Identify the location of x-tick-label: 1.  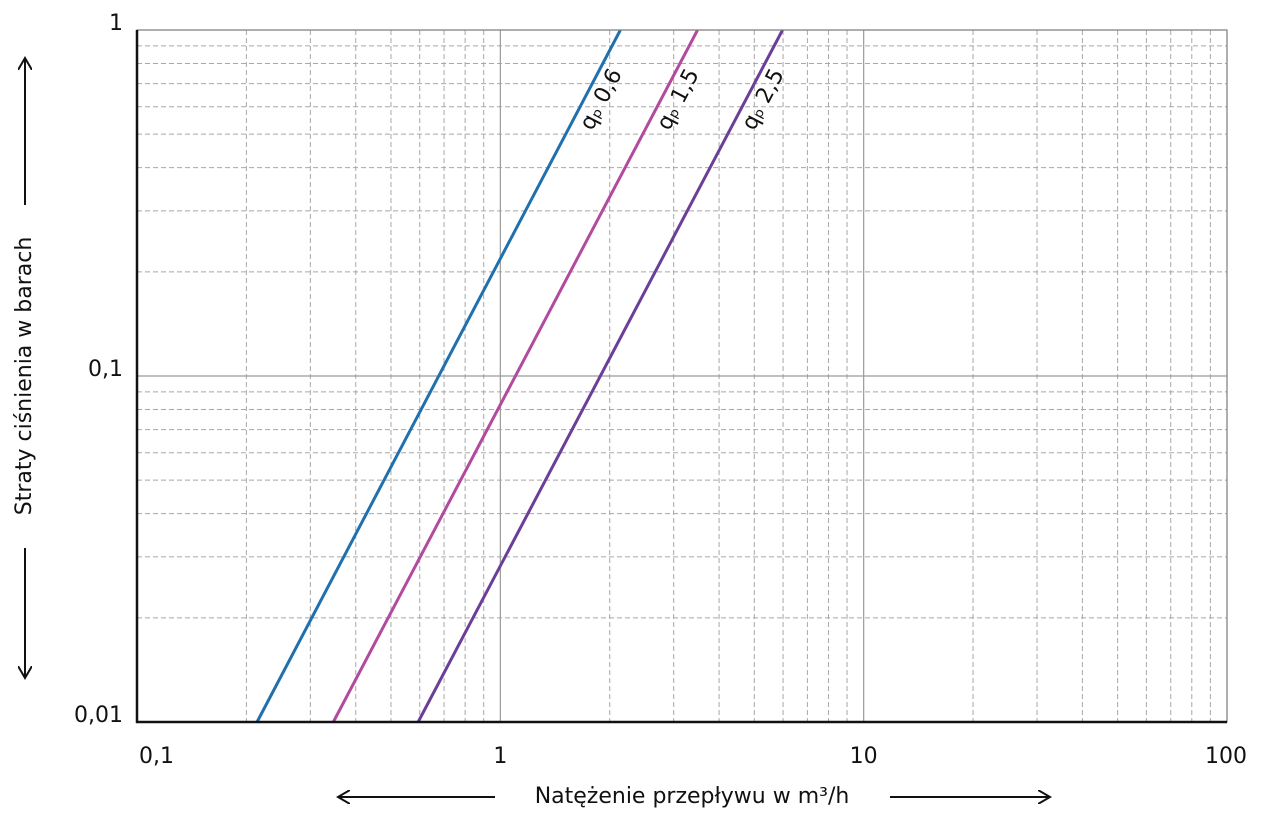
(500, 756).